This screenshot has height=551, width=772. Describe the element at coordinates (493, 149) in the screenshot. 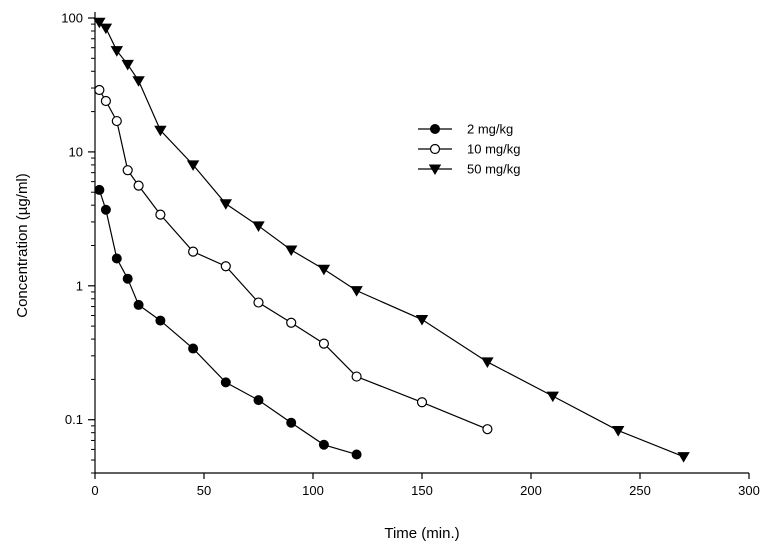

I see `legend-label: 10 mg/kg` at that location.